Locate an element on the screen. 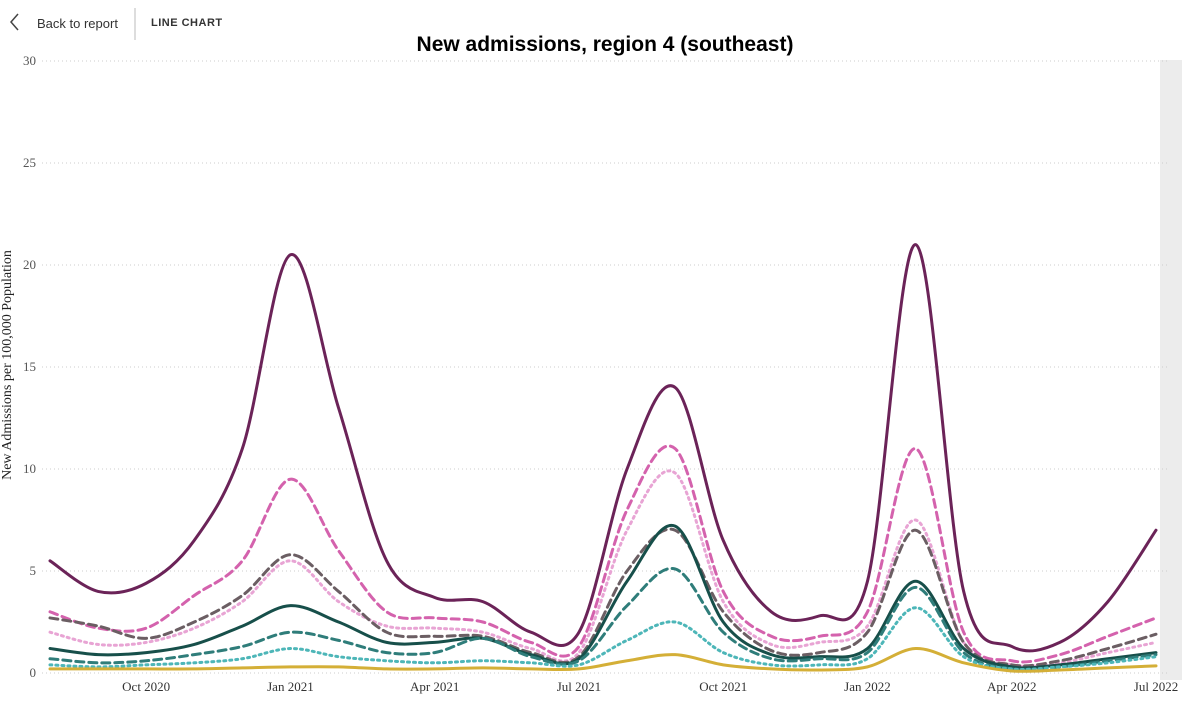 This screenshot has height=702, width=1200. back-link: Back to report is located at coordinates (77, 23).